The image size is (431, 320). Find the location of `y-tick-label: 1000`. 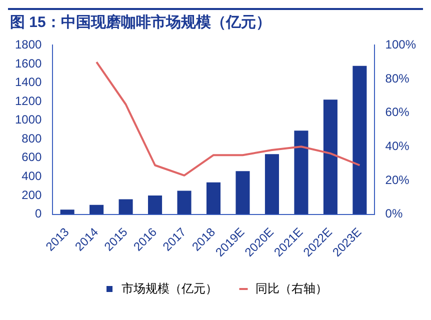

y-tick-label: 1000 is located at coordinates (28, 119).